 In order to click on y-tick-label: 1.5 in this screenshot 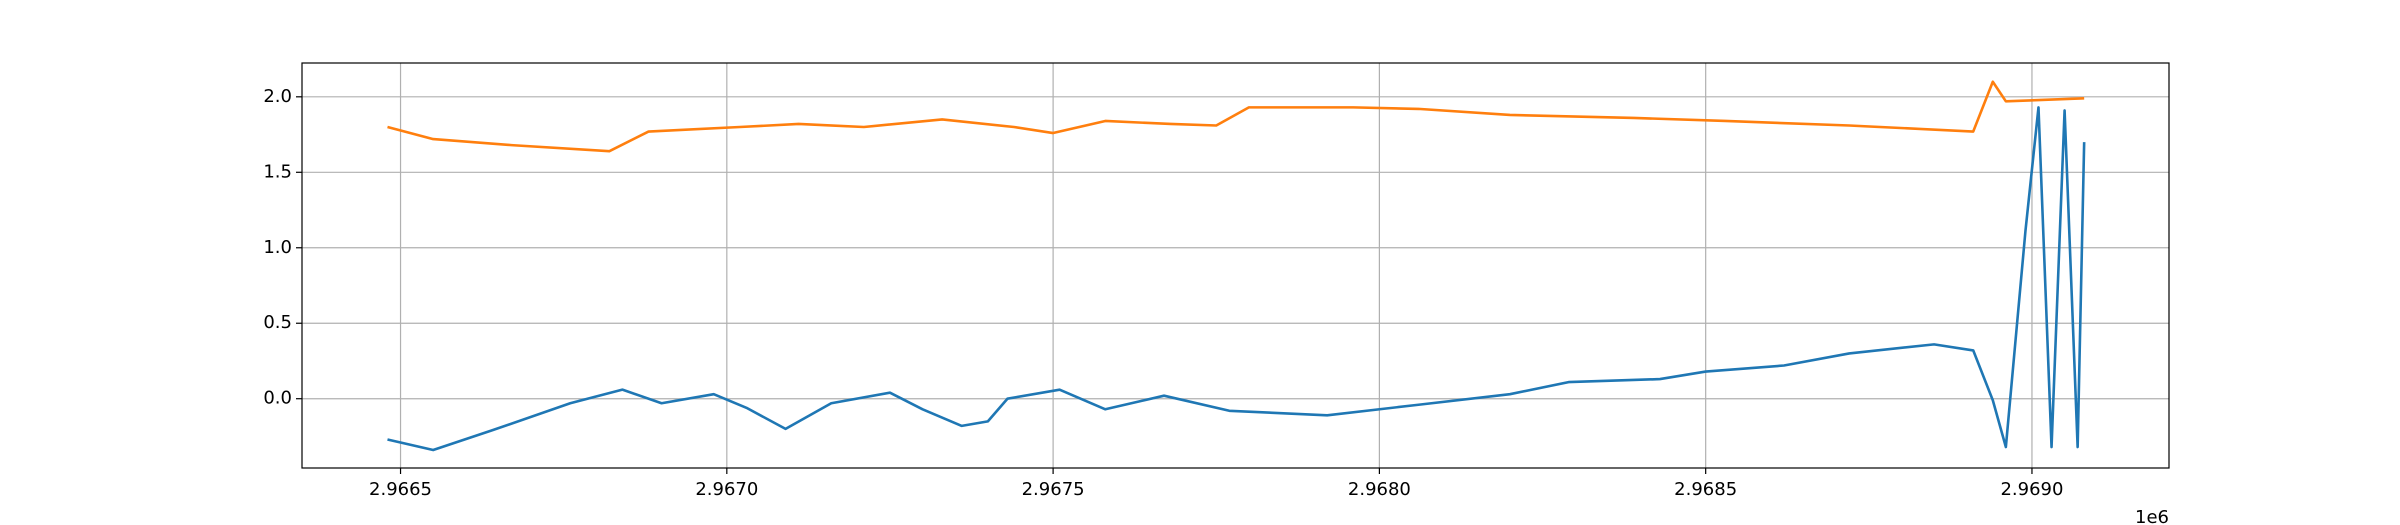, I will do `click(277, 171)`.